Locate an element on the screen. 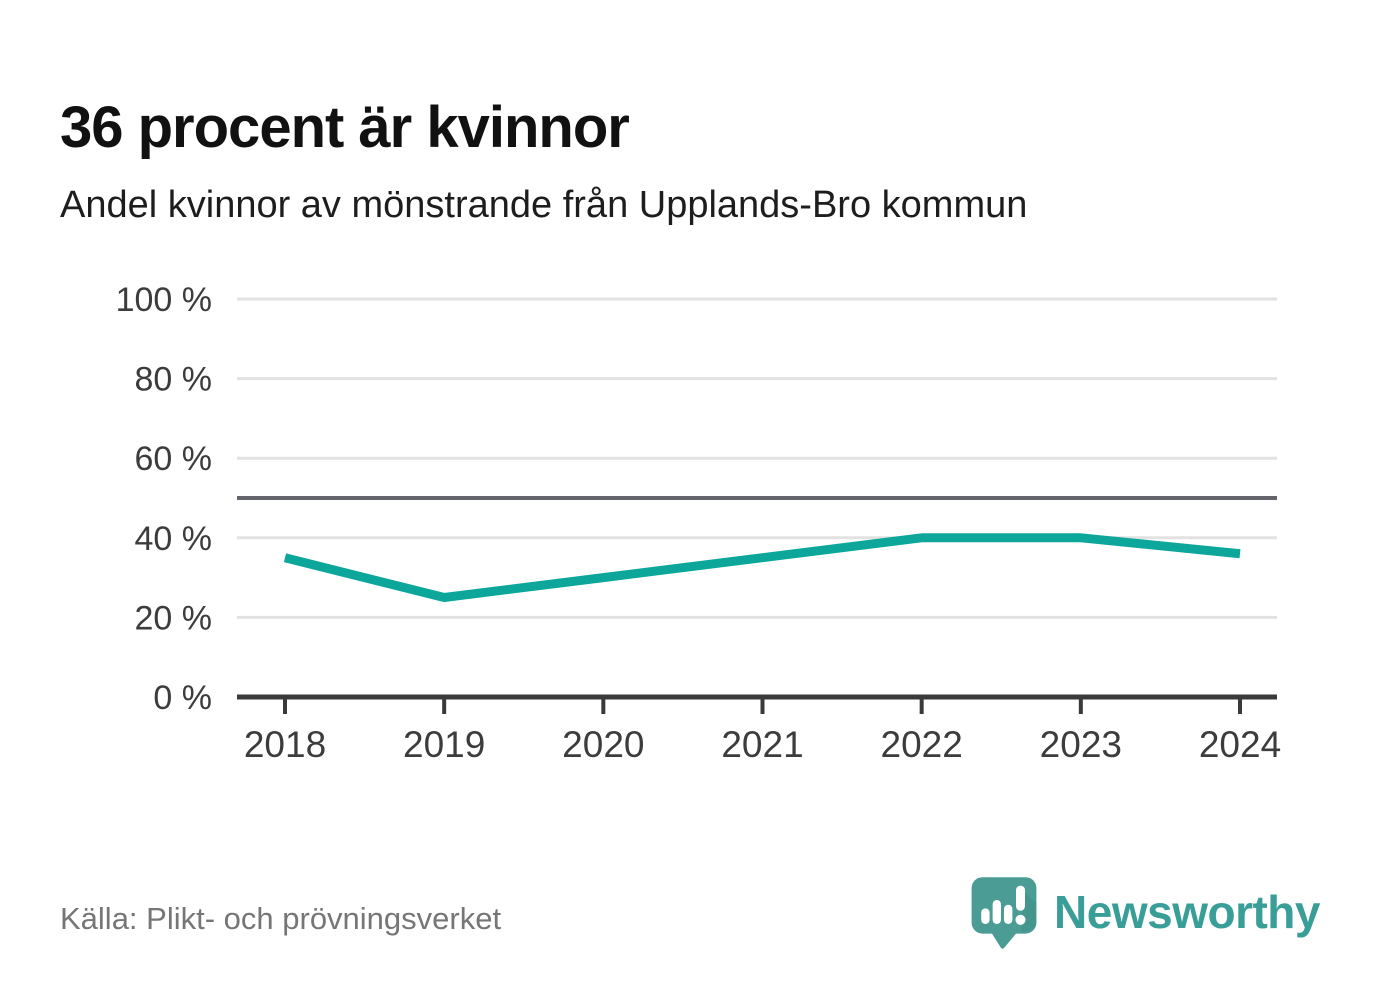 This screenshot has height=999, width=1382. y-tick-label: 40 % is located at coordinates (174, 539).